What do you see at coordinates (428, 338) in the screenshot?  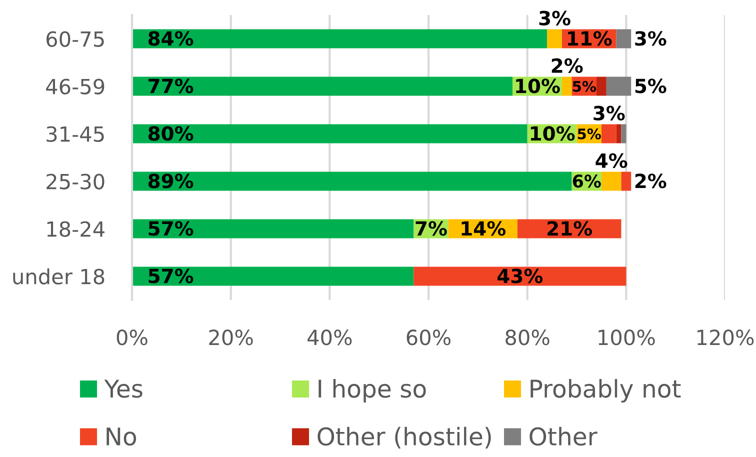 I see `x-tick-label: 60%` at bounding box center [428, 338].